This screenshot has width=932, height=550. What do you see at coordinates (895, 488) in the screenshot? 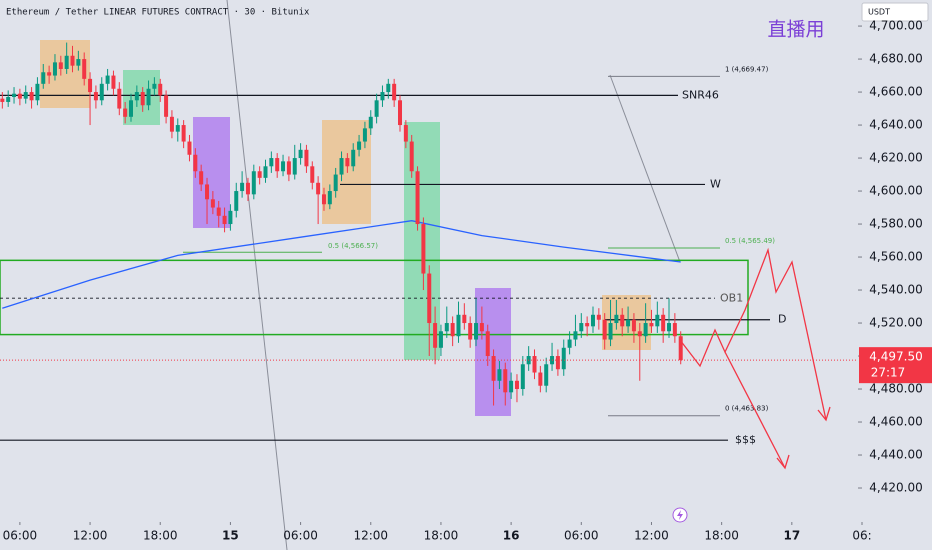
I see `y-tick-label: 4,420.00` at bounding box center [895, 488].